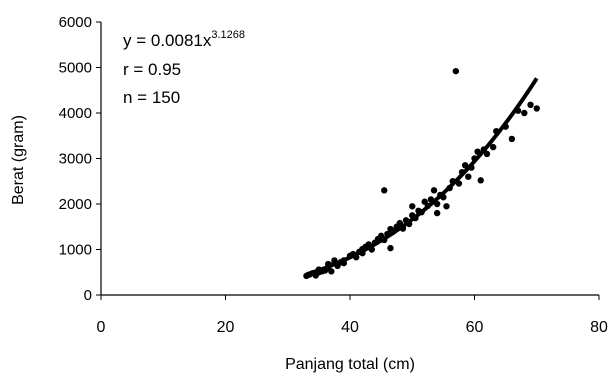  Describe the element at coordinates (226, 327) in the screenshot. I see `x-tick-label: 20` at that location.